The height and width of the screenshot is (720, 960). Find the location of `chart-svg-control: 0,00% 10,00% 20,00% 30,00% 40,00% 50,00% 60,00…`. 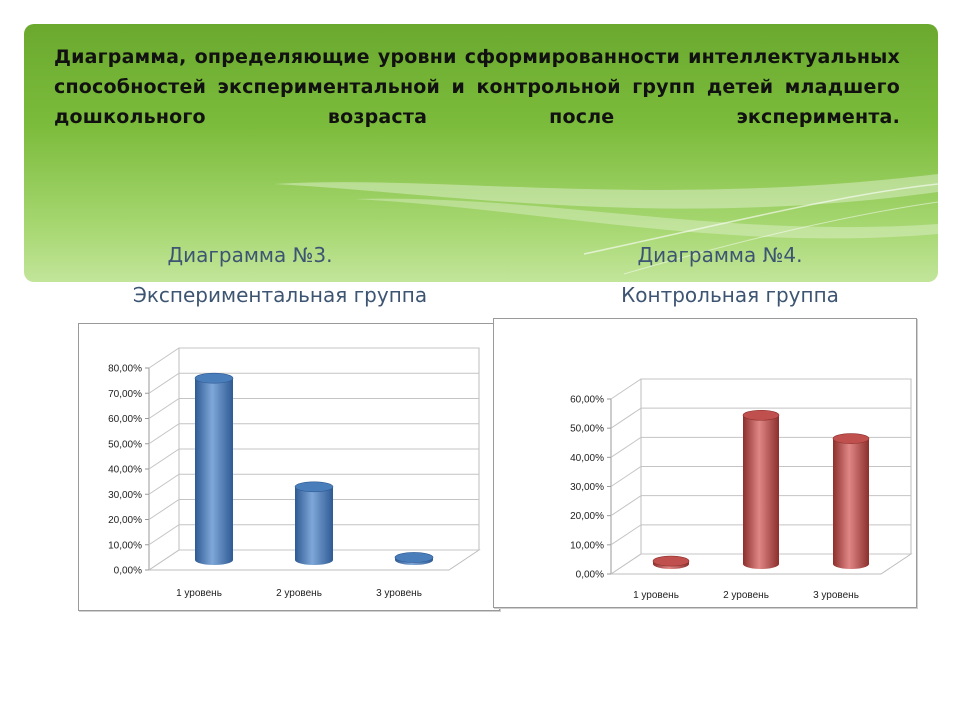

chart-svg-control: 0,00% 10,00% 20,00% 30,00% 40,00% 50,00% 60,00… is located at coordinates (741, 489).